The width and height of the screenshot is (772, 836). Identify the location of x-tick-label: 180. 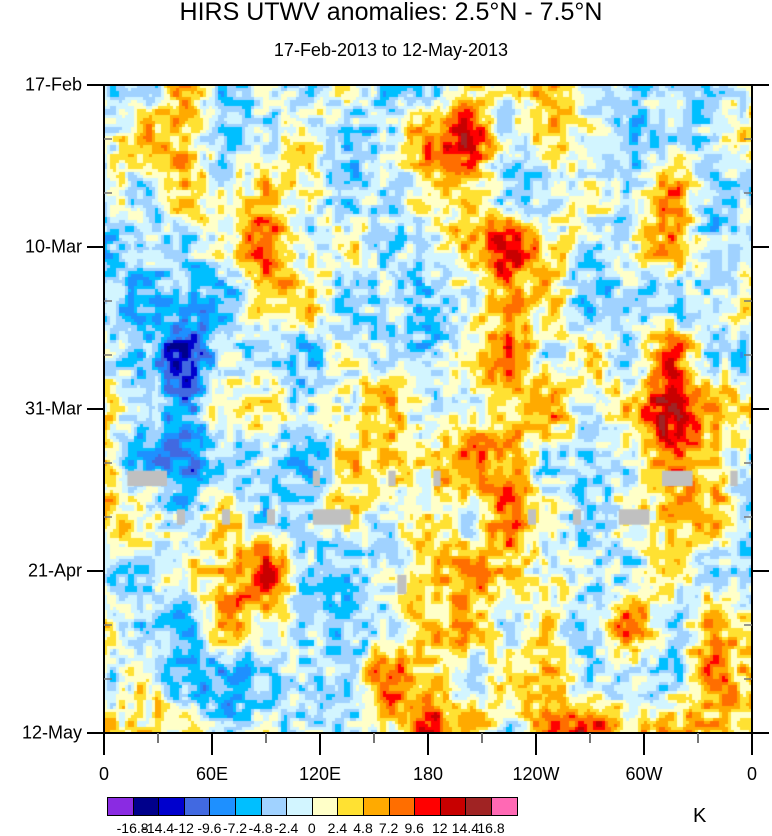
(428, 774).